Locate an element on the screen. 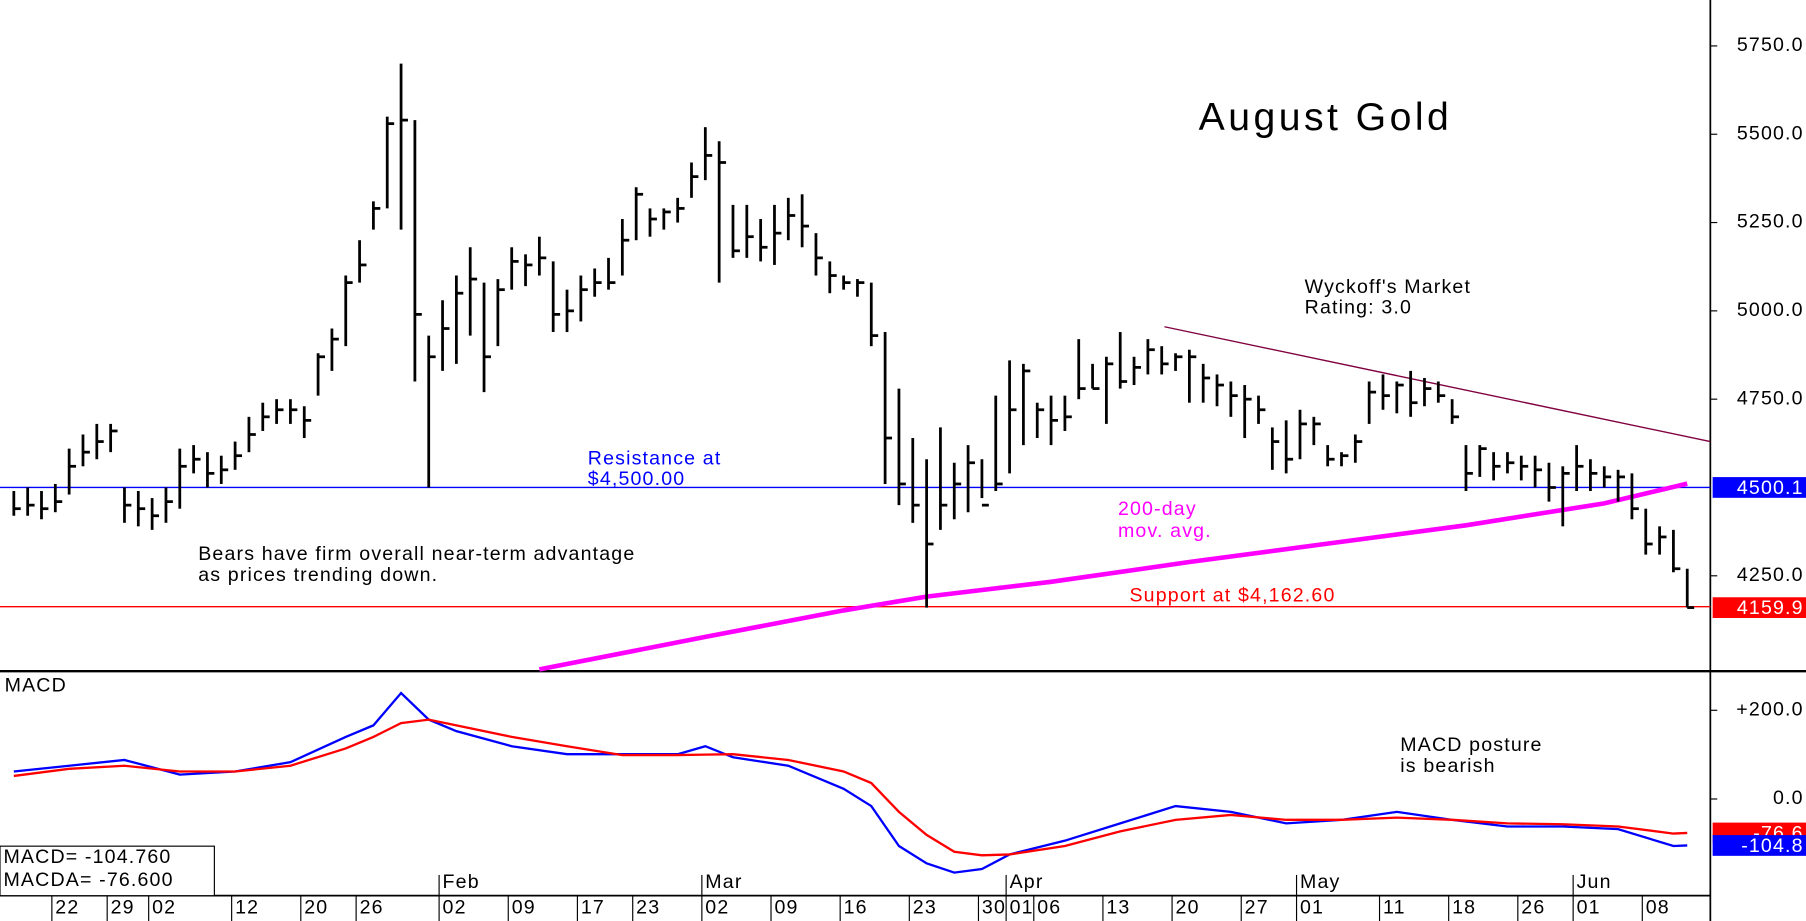 The image size is (1806, 921). month-label: Feb is located at coordinates (461, 882).